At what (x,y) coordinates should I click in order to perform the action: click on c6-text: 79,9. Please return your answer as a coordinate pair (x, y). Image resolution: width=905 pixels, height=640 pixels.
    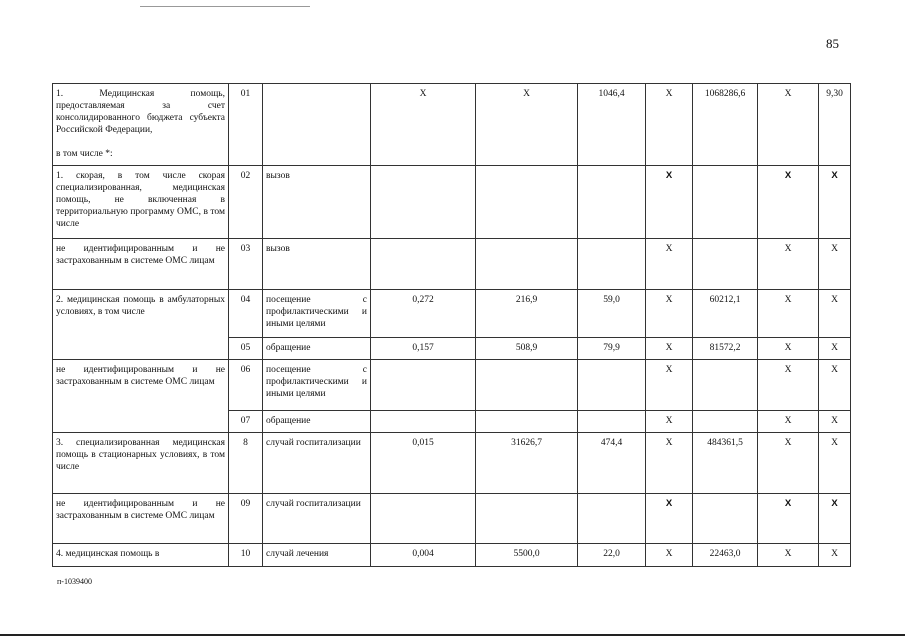
    Looking at the image, I should click on (611, 348).